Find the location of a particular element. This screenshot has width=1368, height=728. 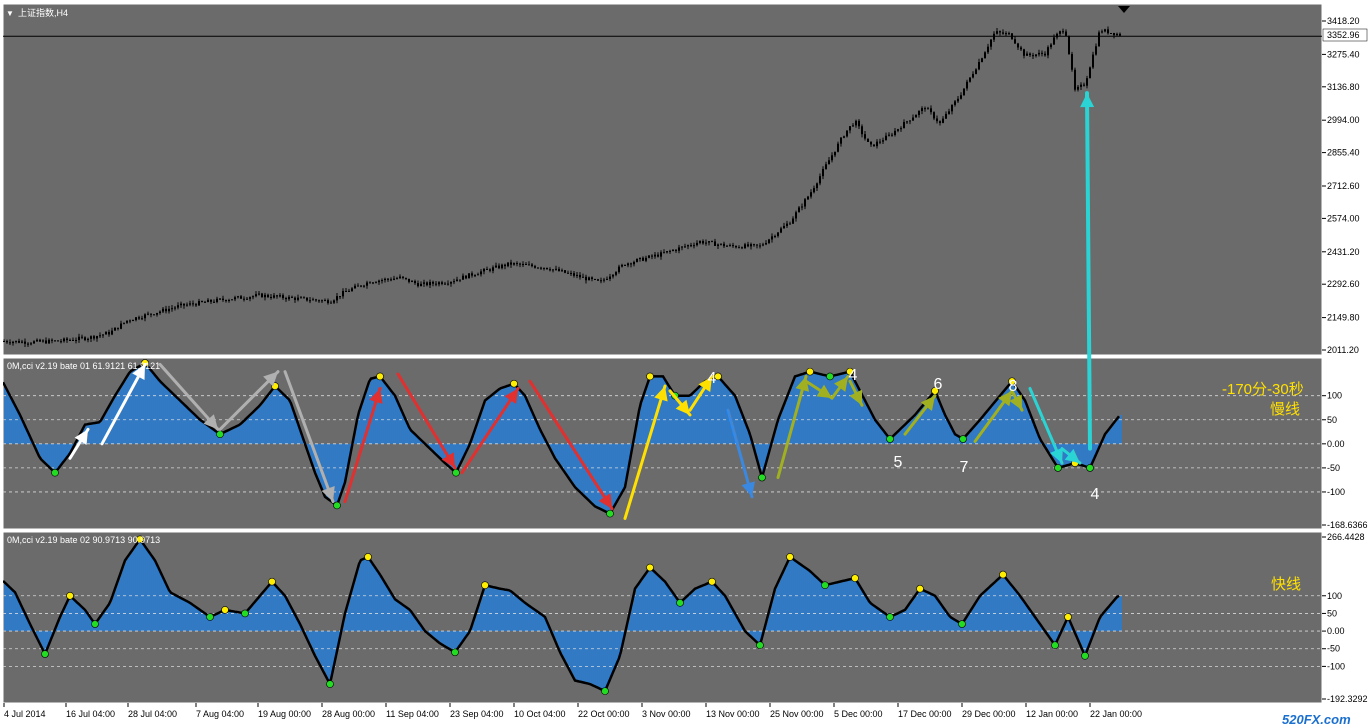

dropdown-triangle-icon: ▼ is located at coordinates (10, 13).